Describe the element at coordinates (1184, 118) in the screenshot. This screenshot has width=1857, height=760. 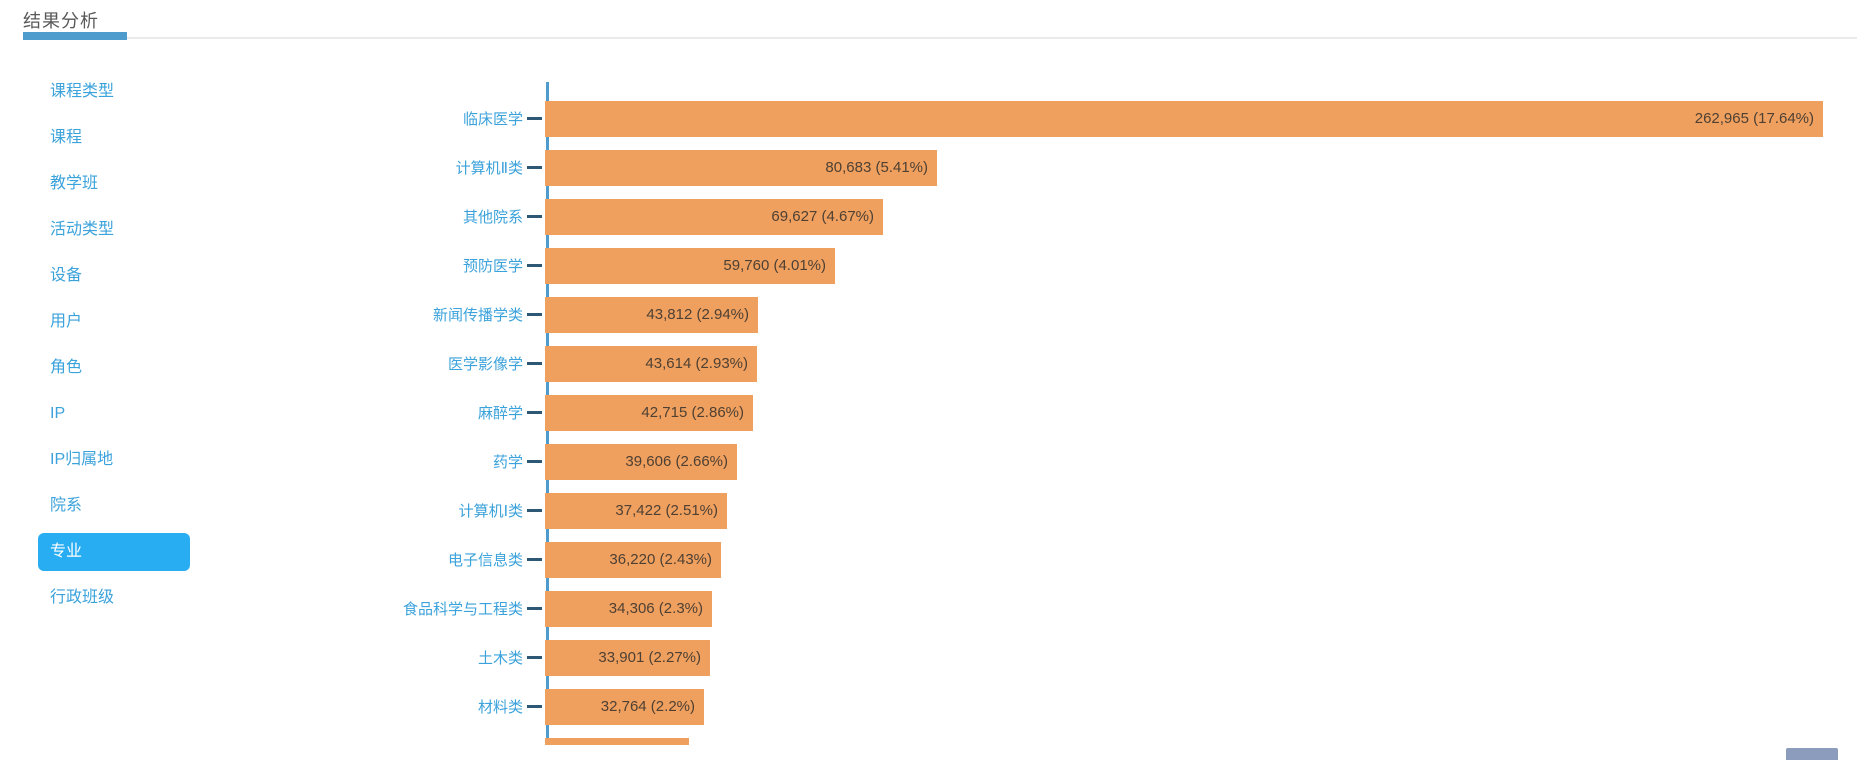
I see `bar: 262,965 (17.64%)` at that location.